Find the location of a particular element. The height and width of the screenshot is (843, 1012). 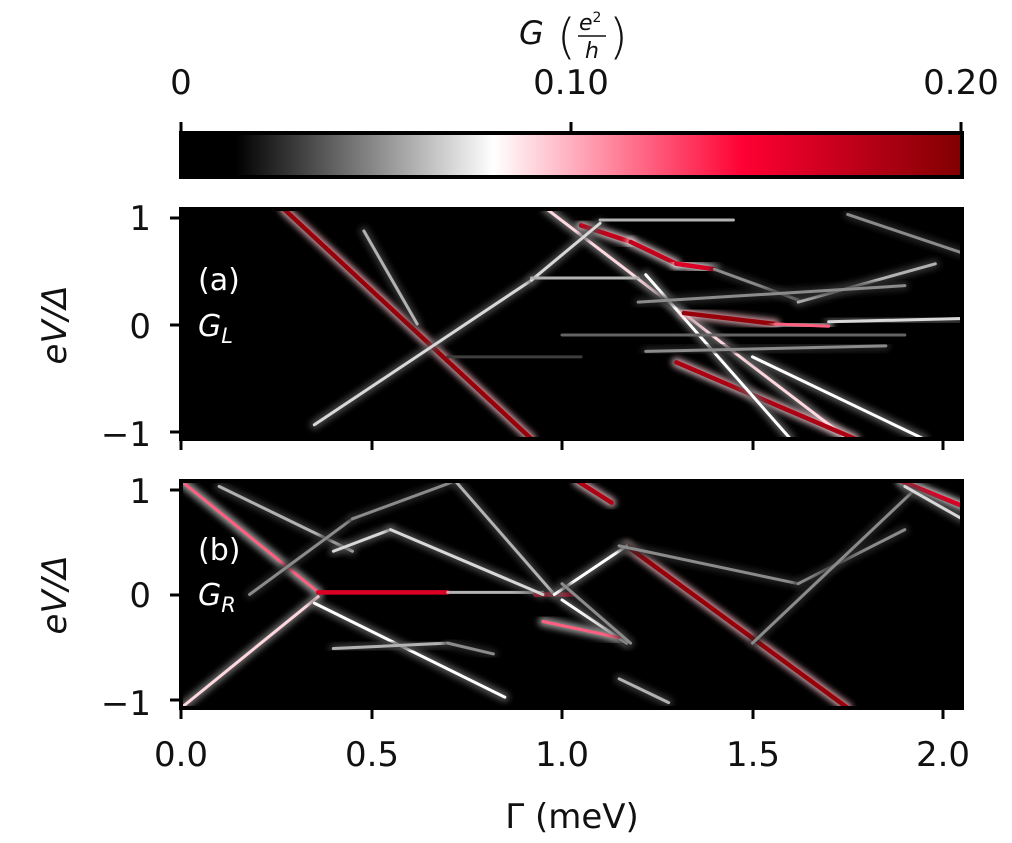

panel-a-label: (a) is located at coordinates (219, 280).